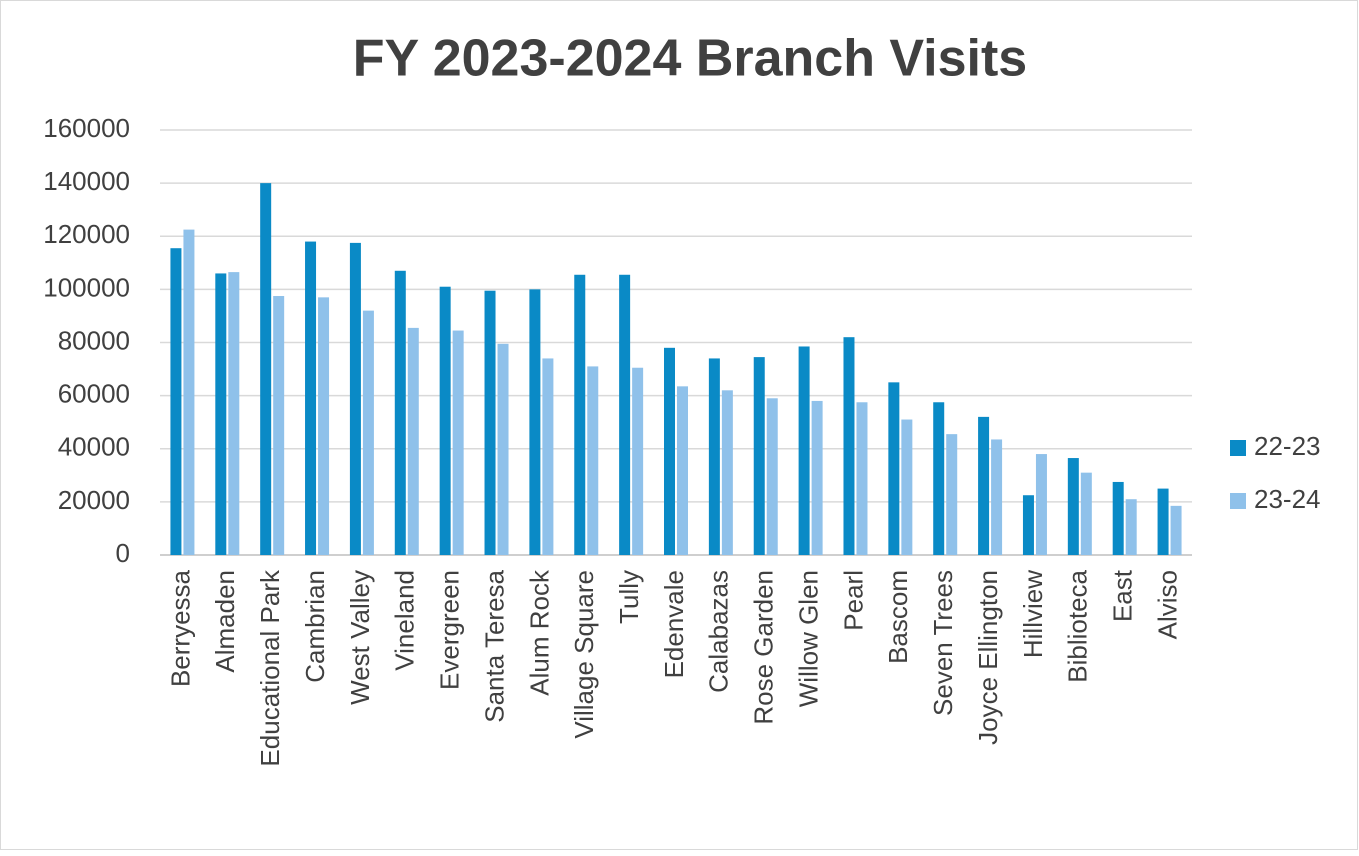 The width and height of the screenshot is (1359, 856). I want to click on legend-label: 23-24, so click(1287, 499).